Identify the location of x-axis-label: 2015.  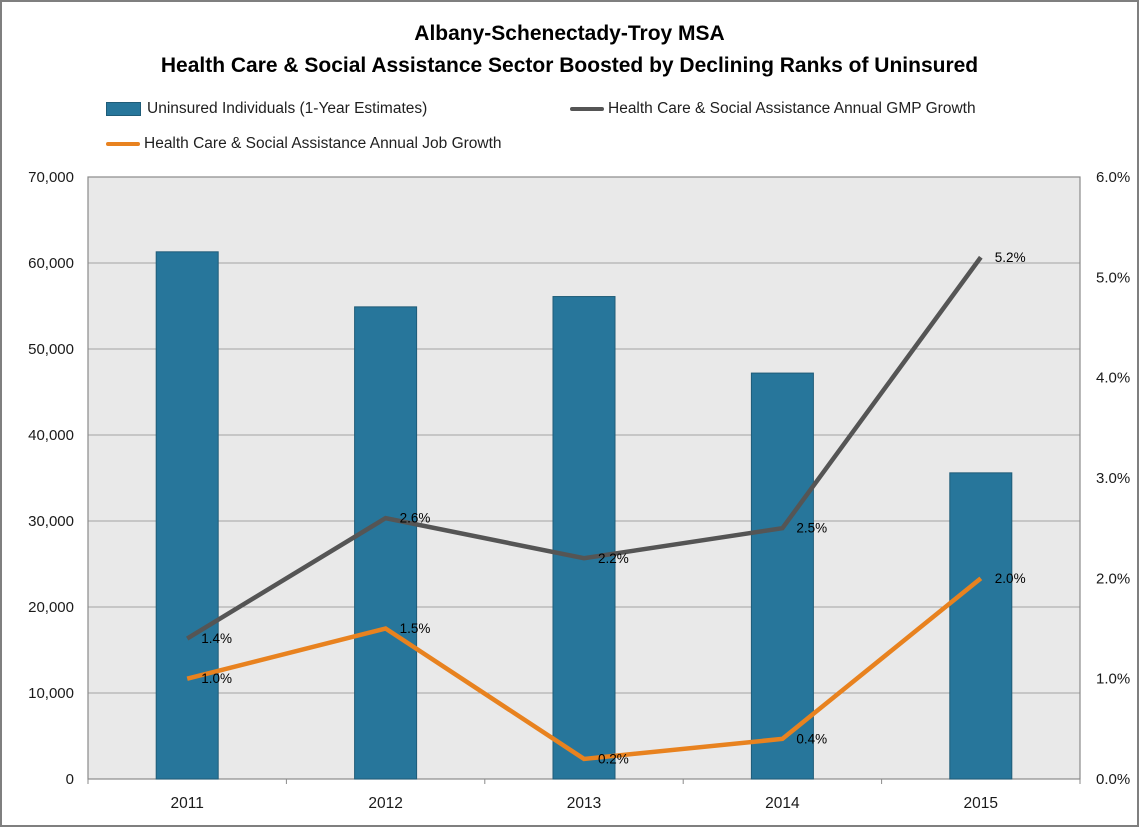
(981, 803).